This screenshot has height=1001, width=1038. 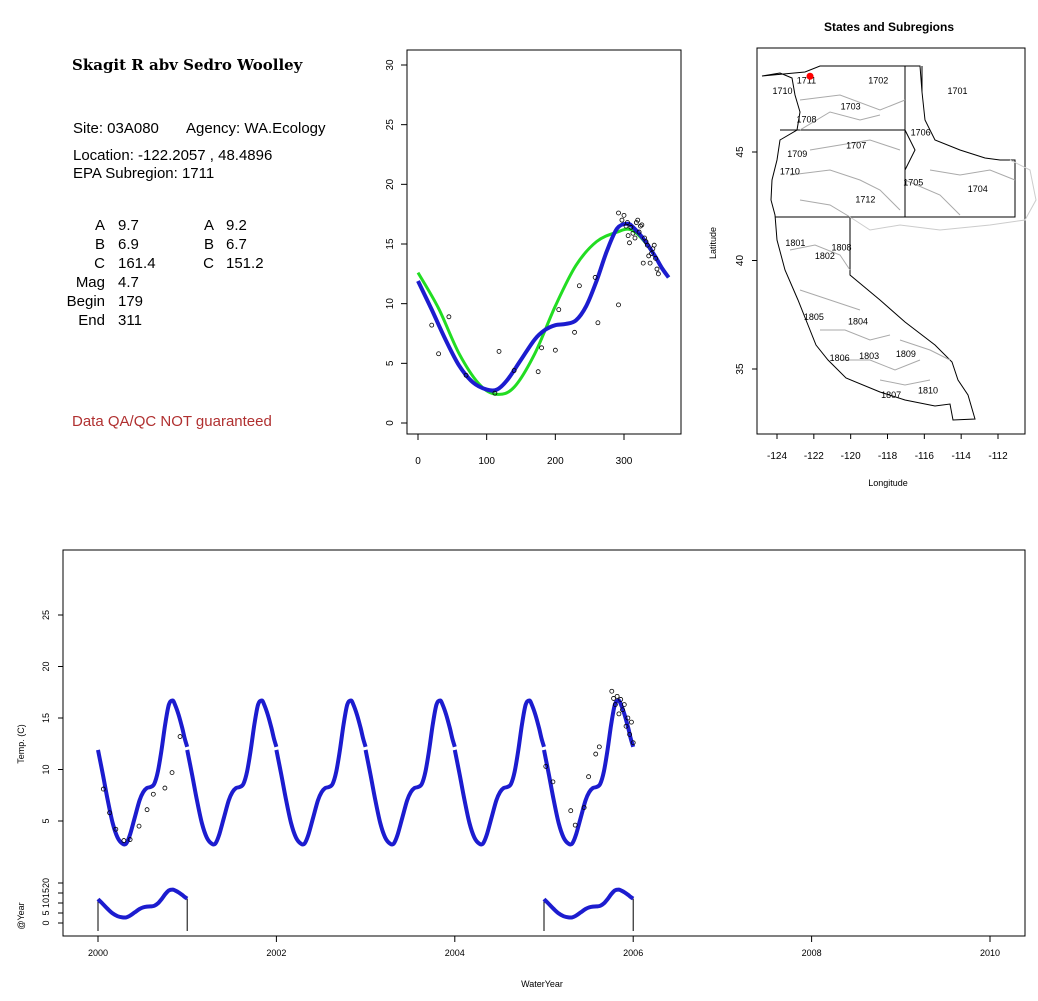 I want to click on subregion-label: 1704, so click(x=978, y=189).